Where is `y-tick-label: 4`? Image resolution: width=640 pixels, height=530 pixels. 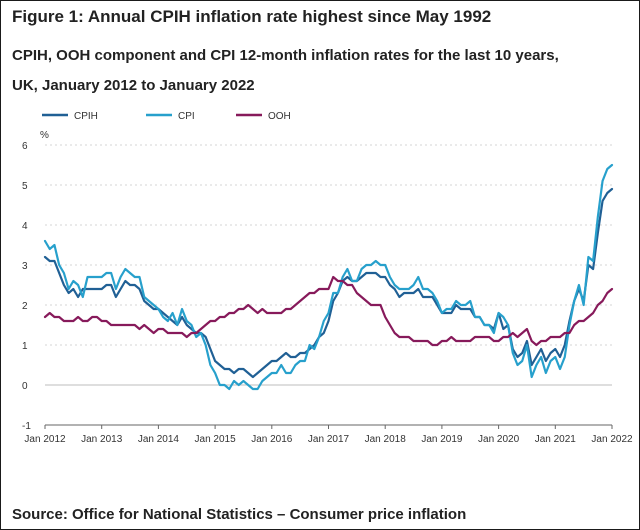 y-tick-label: 4 is located at coordinates (25, 226).